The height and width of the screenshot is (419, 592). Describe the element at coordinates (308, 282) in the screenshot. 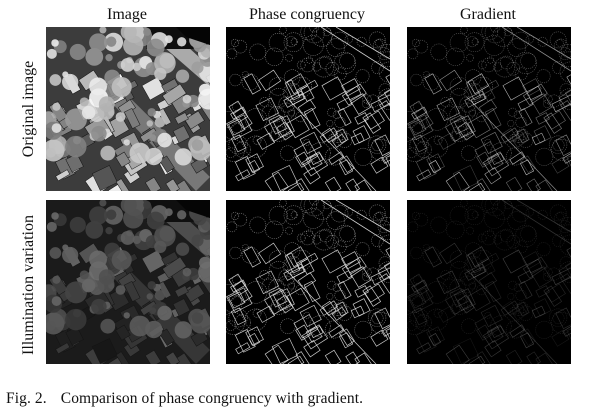

I see `panel-illumination-phase-congruency` at that location.